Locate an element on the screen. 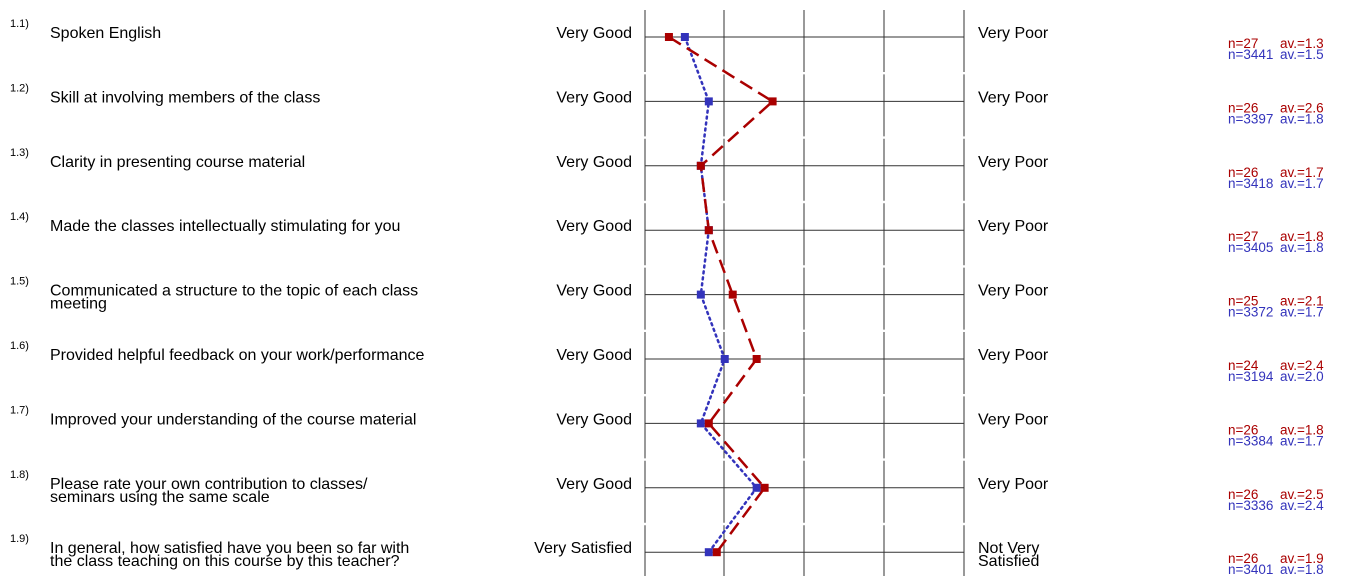 This screenshot has height=576, width=1345. reference-n: n=3384 is located at coordinates (1251, 440).